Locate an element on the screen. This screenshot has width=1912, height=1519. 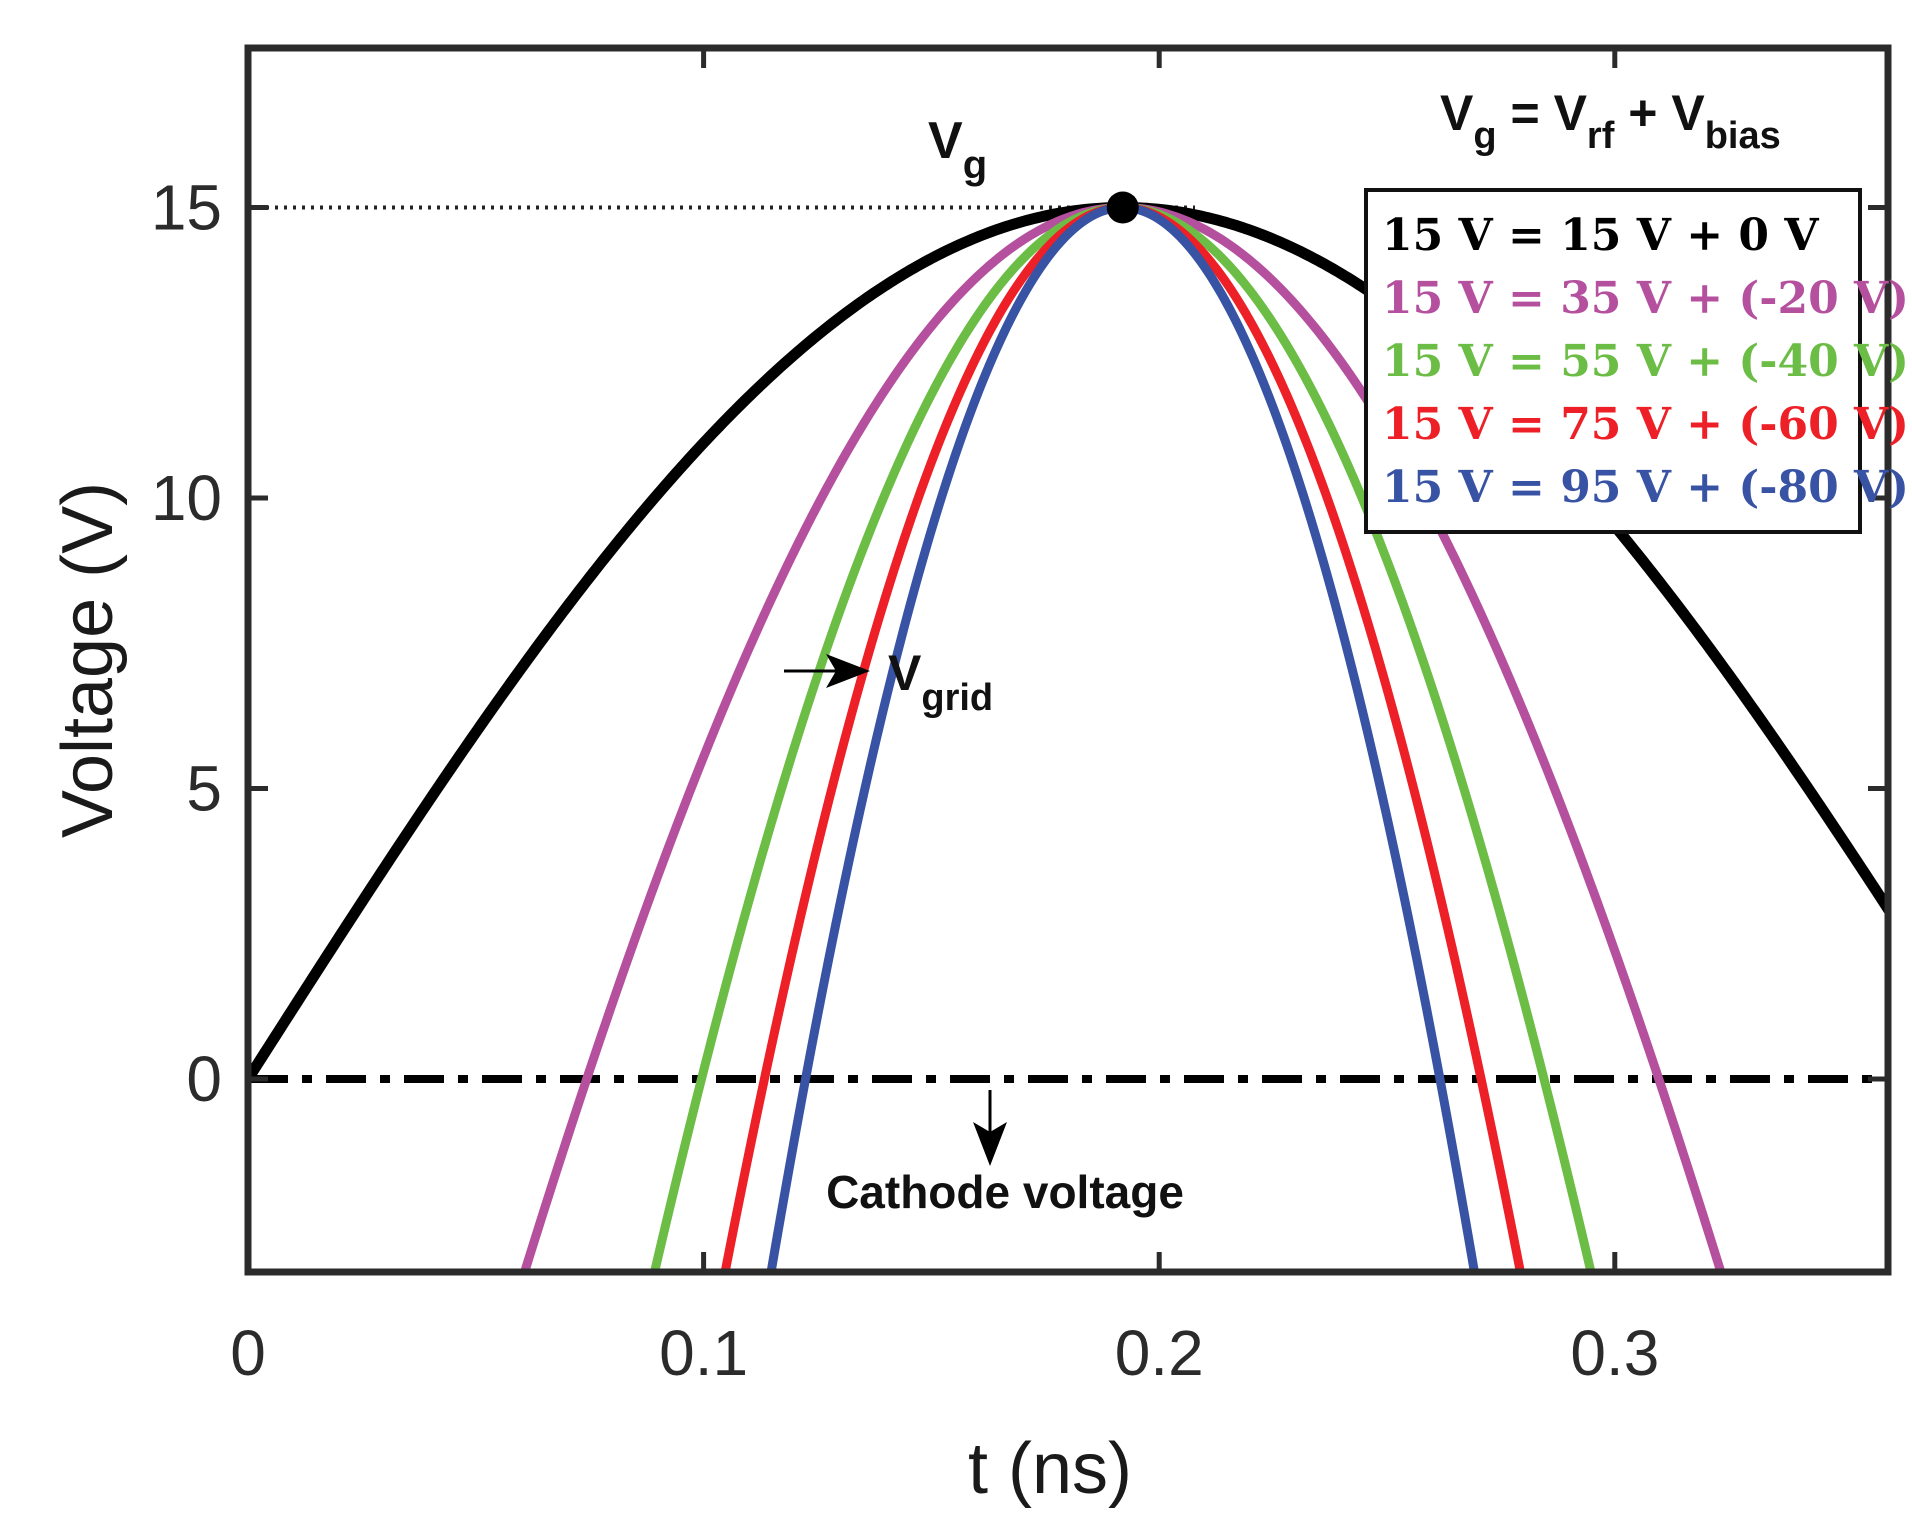
cathode-arrow-head is located at coordinates (990, 1144).